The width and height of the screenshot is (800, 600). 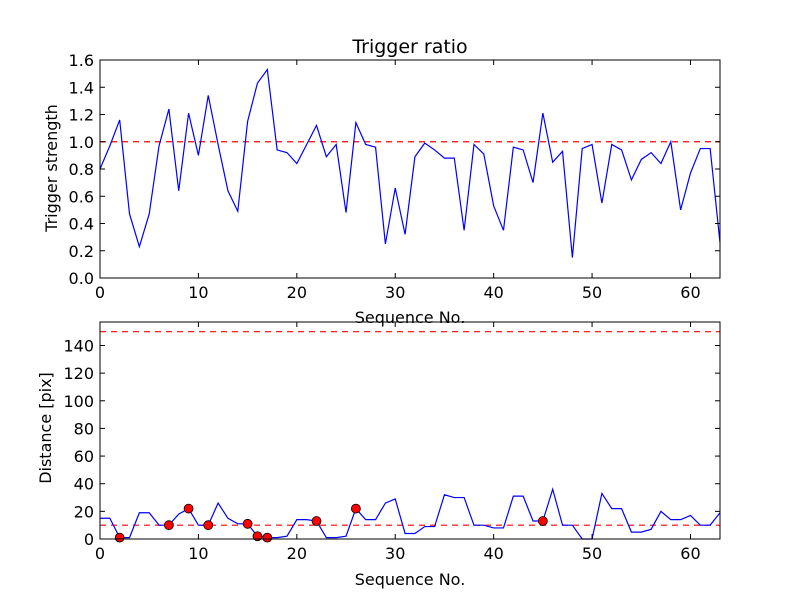 I want to click on y-tick-label: 140, so click(x=78, y=345).